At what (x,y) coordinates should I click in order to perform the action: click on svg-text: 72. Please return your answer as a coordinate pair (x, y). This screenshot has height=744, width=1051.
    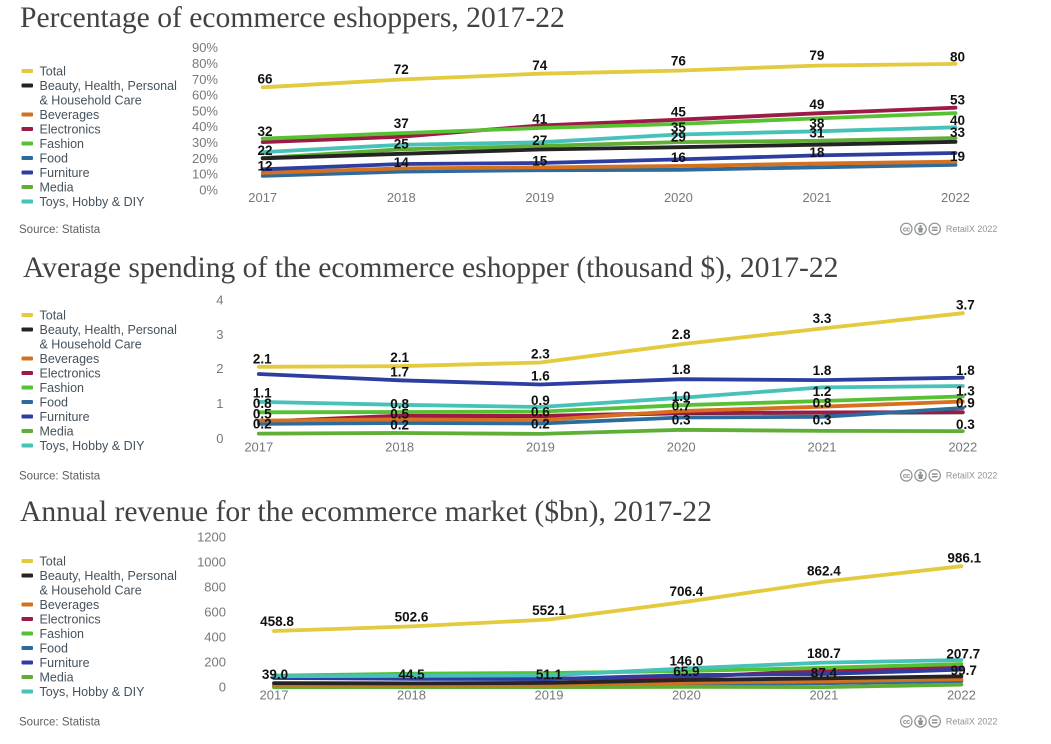
    Looking at the image, I should click on (401, 69).